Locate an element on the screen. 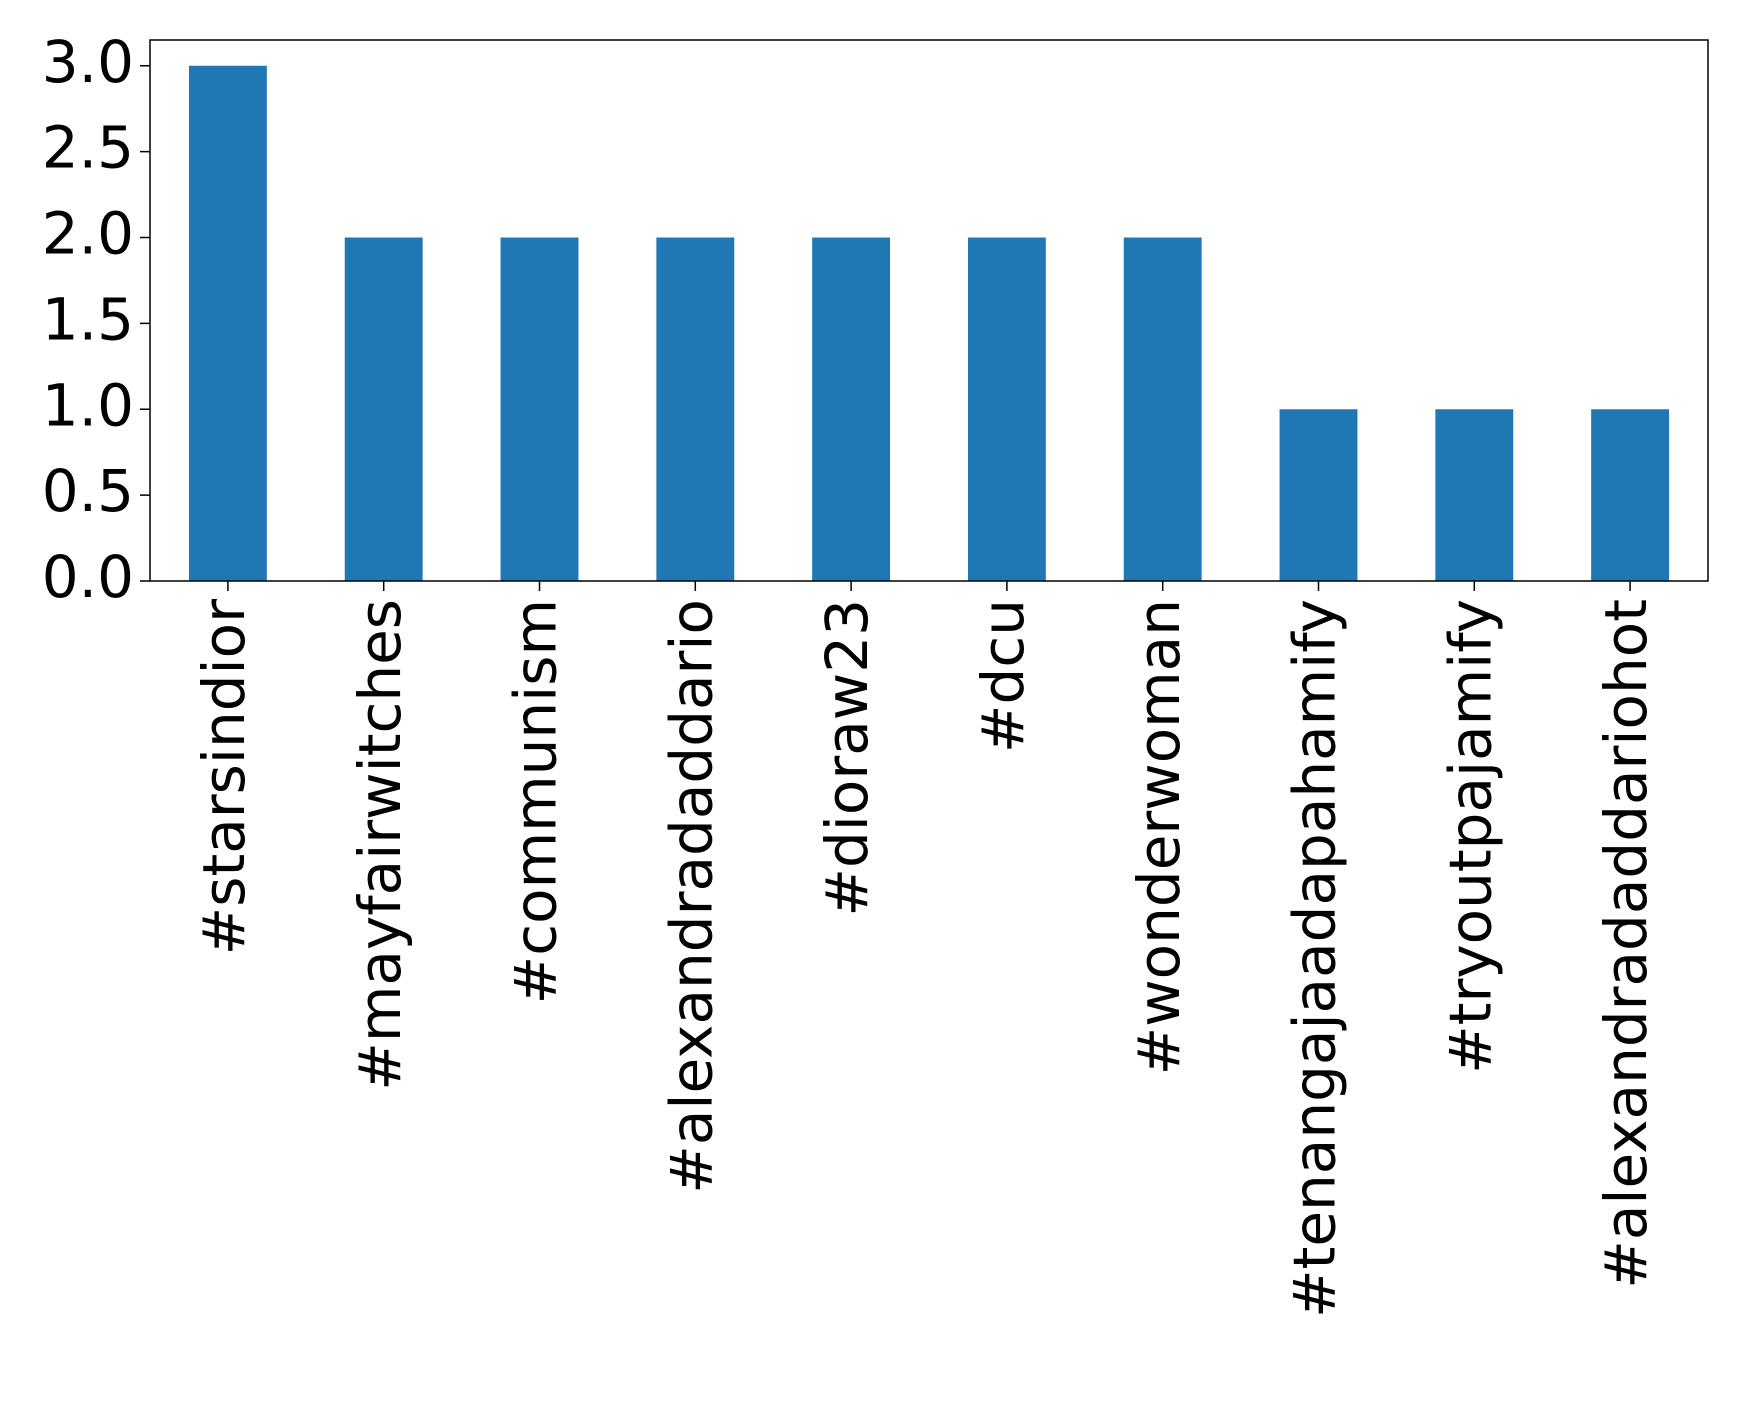  y-tick-label-6: 3.0 is located at coordinates (88, 62).